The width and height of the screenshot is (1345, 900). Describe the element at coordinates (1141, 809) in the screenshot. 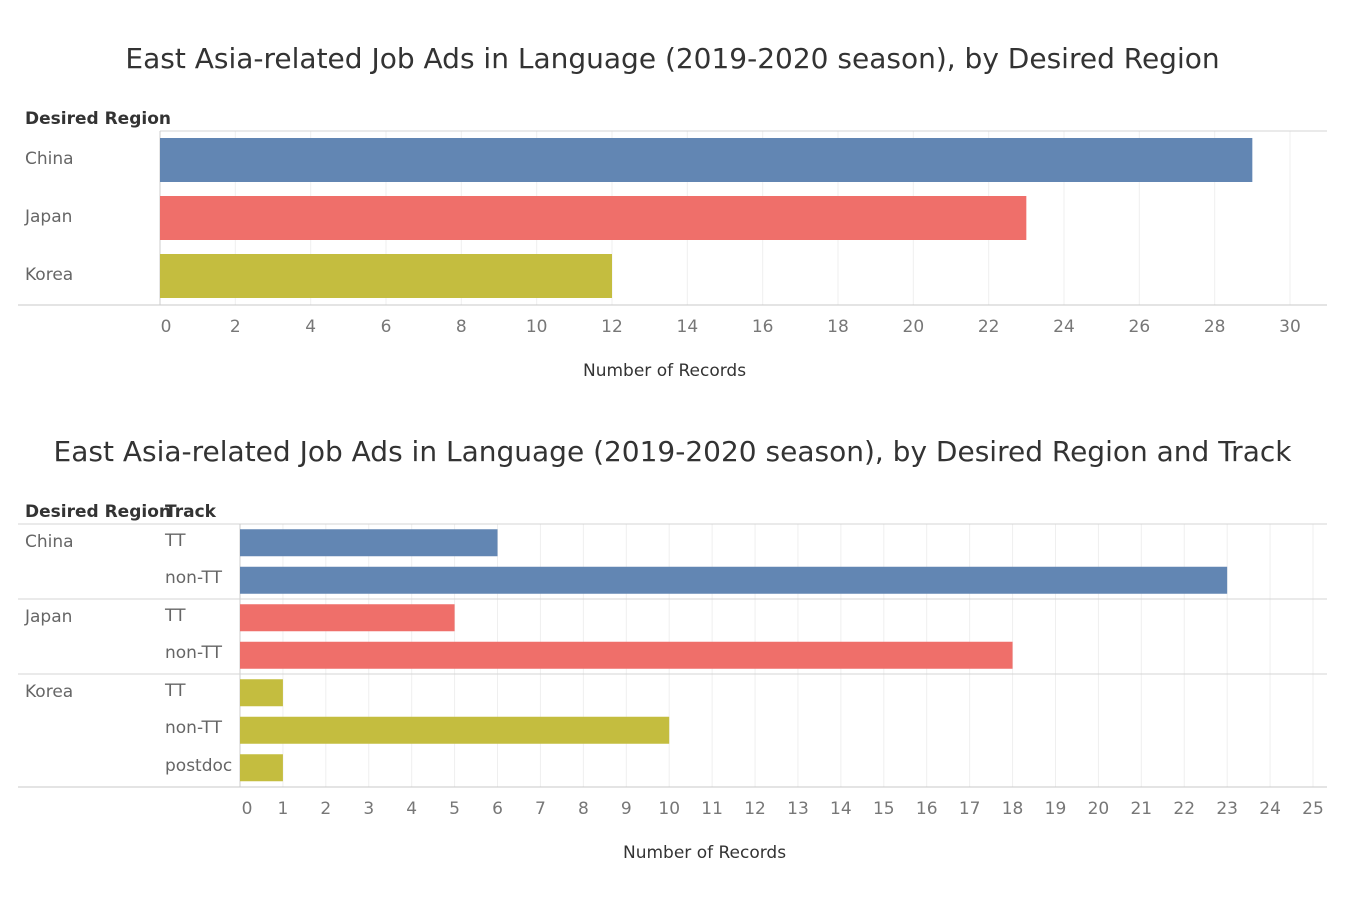

I see `chart2-x-tick-label: 21` at that location.